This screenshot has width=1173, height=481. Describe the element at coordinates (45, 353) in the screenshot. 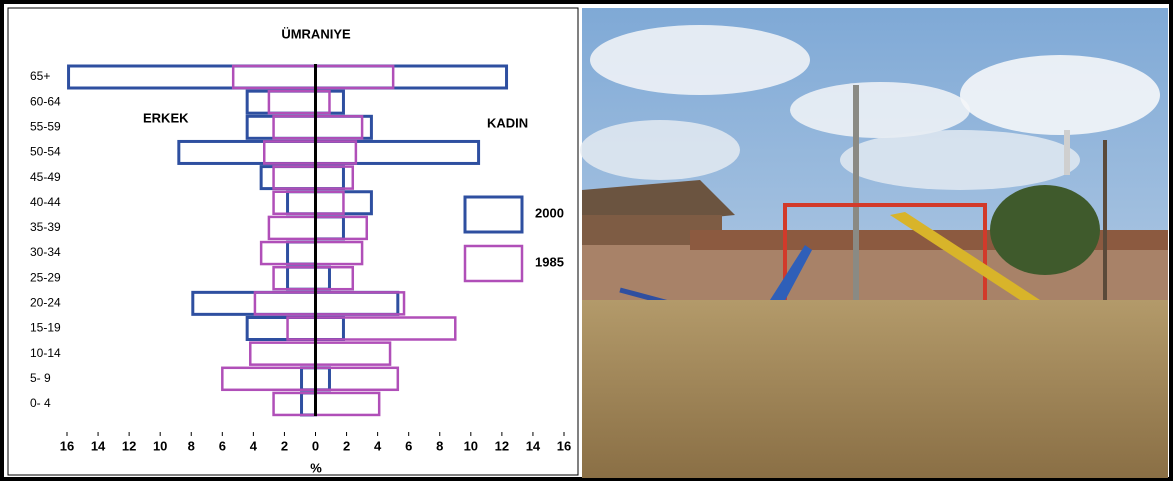

I see `y-tick-label: 10-14` at that location.